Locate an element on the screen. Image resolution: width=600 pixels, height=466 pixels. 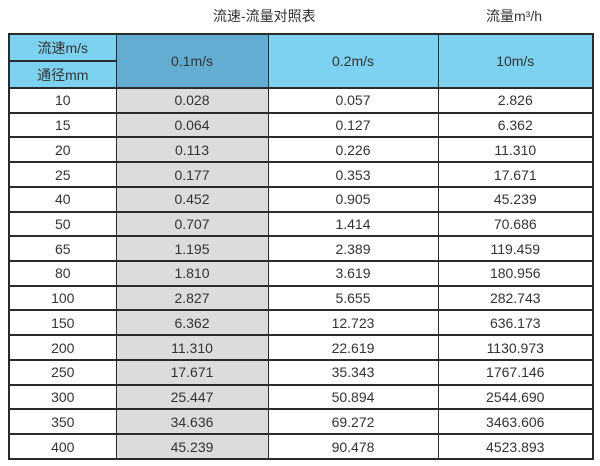
header-column-10ms: 10m/s is located at coordinates (515, 61).